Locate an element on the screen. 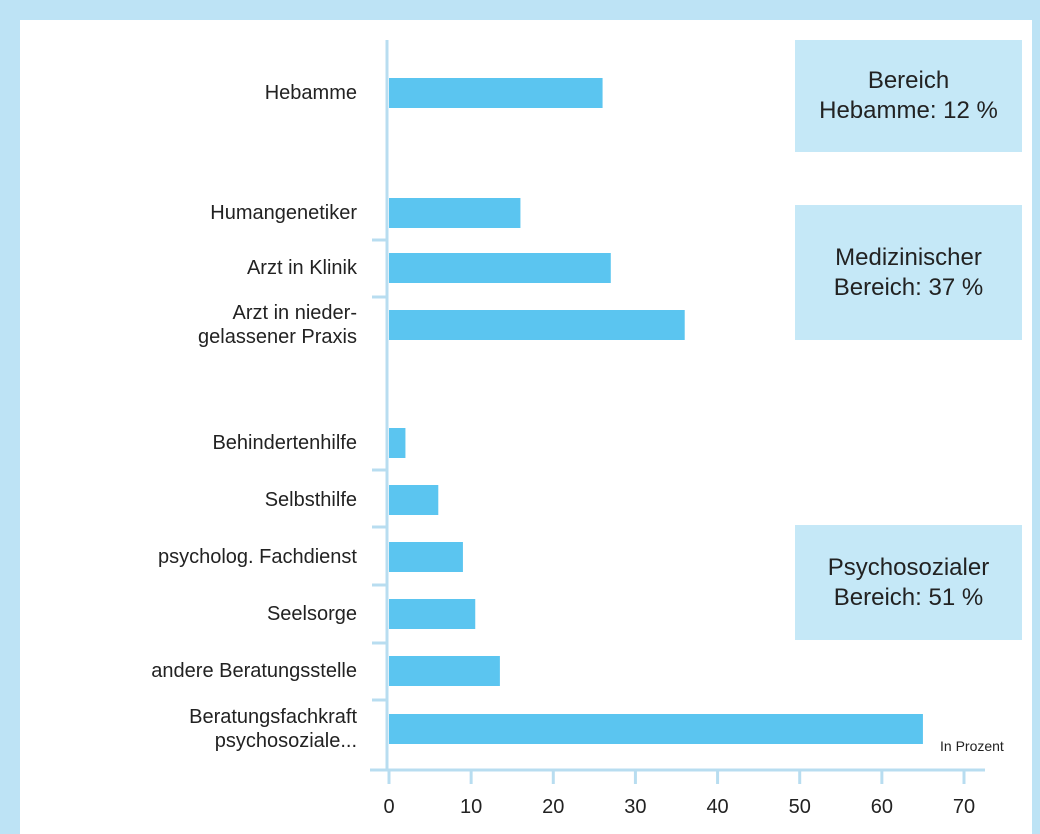 This screenshot has width=1040, height=834. x-tick-label: 70 is located at coordinates (964, 807).